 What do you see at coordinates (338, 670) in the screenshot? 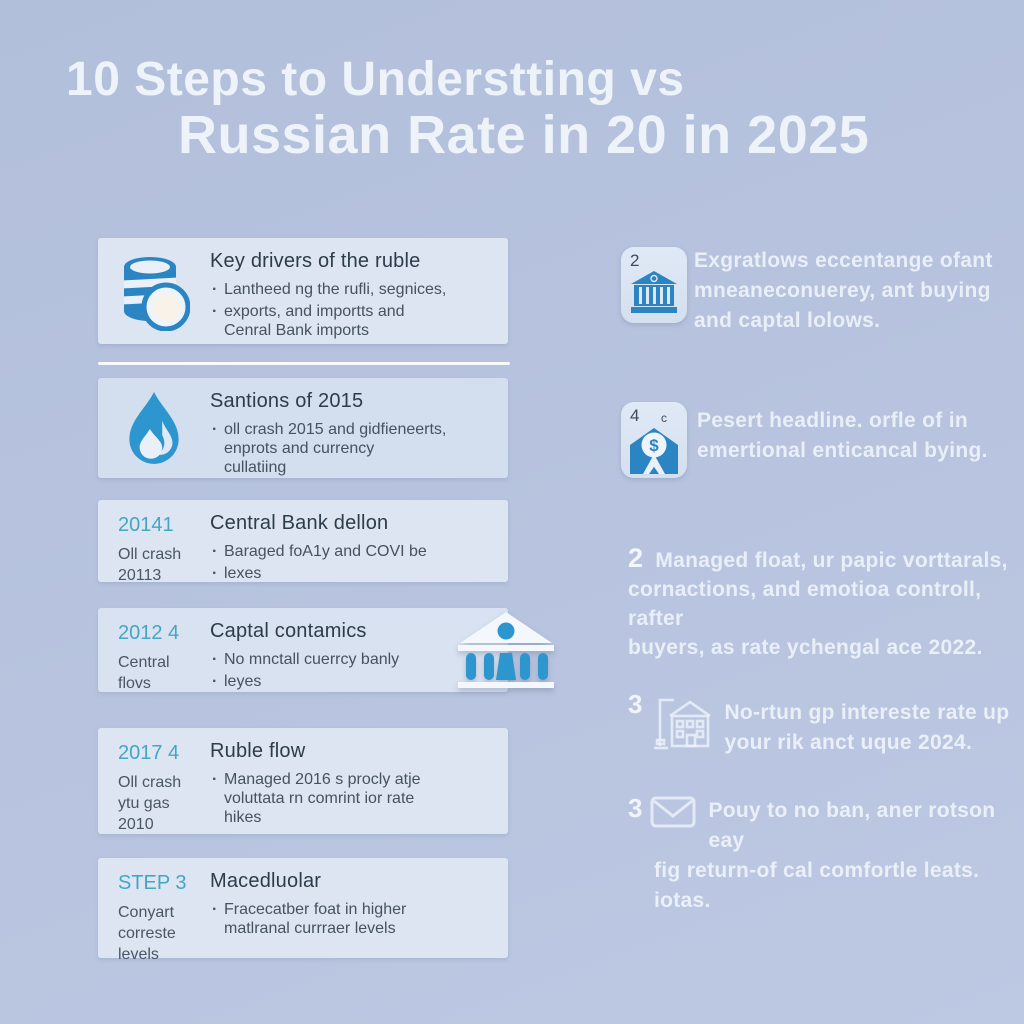
I see `card-bullets: No mnctall cuerrcy banly leyes` at bounding box center [338, 670].